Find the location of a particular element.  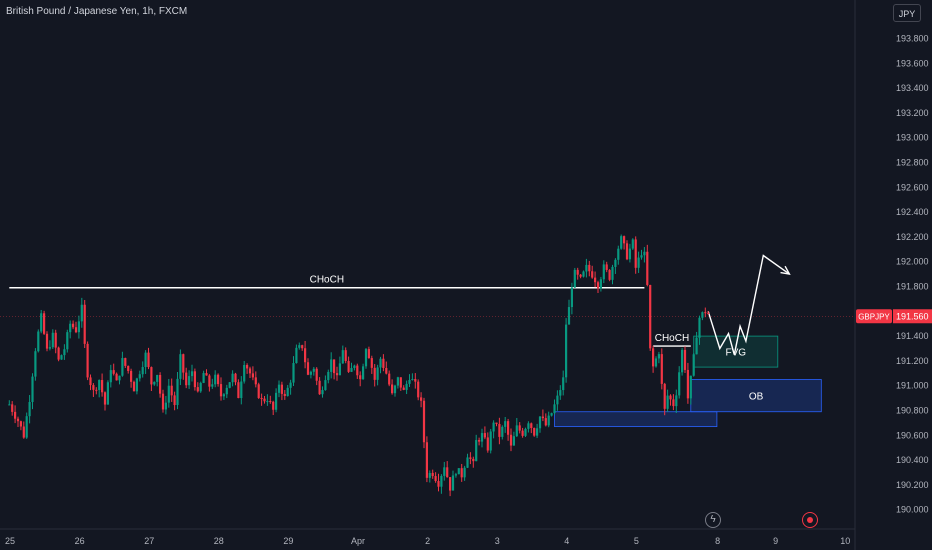

record-icon is located at coordinates (810, 520).